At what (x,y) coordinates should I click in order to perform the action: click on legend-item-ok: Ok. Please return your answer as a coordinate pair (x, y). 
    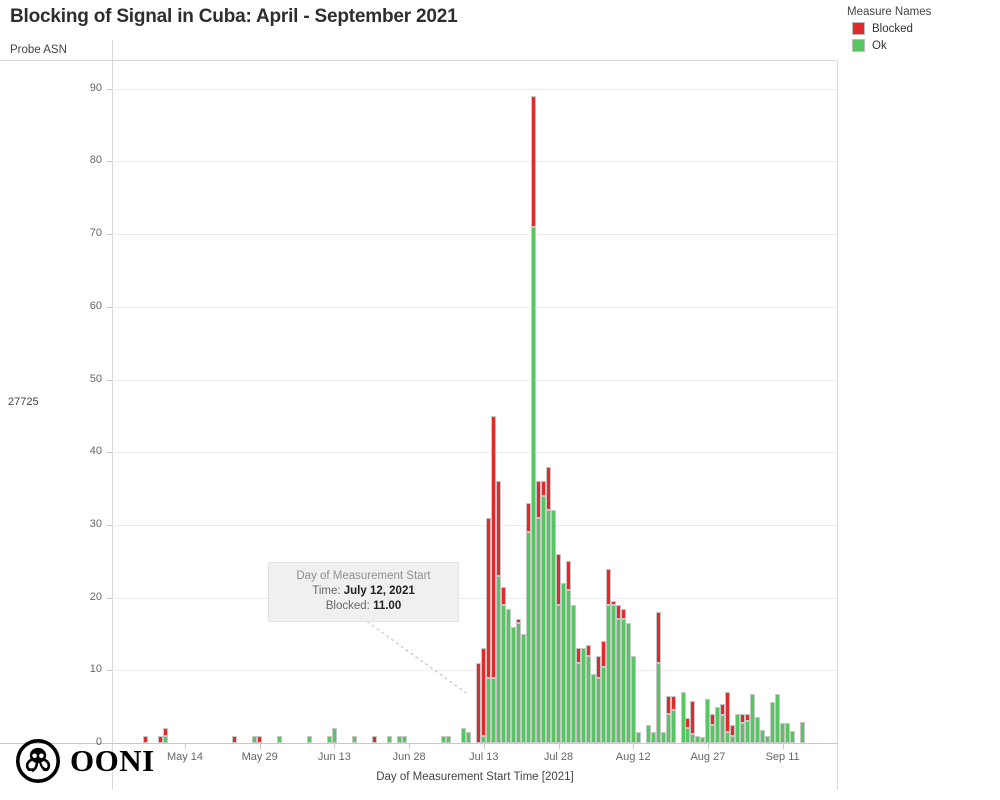
    Looking at the image, I should click on (922, 45).